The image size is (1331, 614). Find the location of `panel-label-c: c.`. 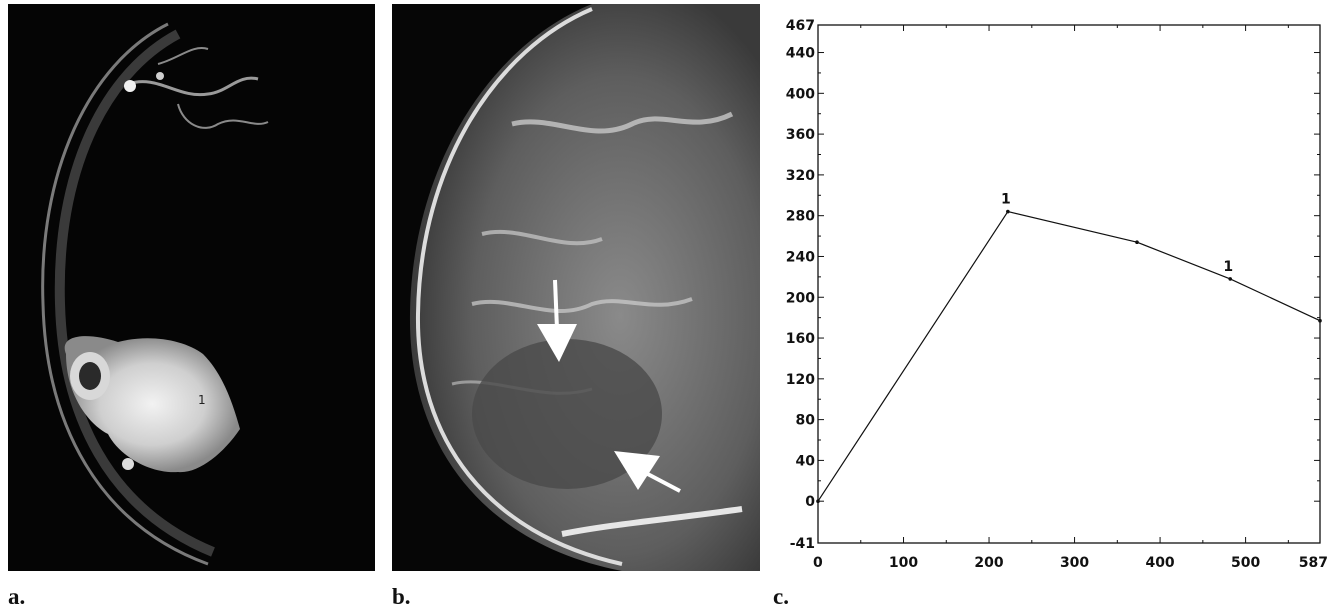

panel-label-c: c. is located at coordinates (781, 596).